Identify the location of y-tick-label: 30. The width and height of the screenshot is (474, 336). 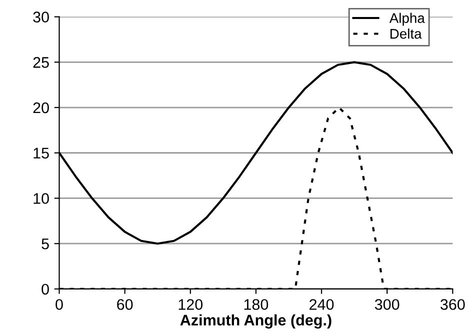
(41, 17).